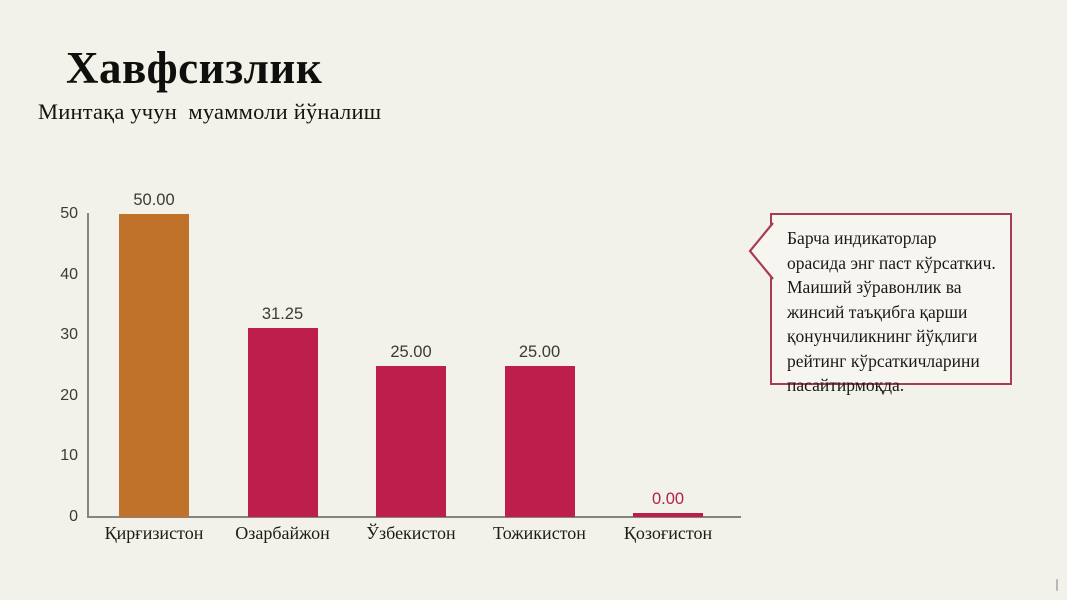 The image size is (1067, 600). I want to click on bar-value-label: 31.25, so click(282, 313).